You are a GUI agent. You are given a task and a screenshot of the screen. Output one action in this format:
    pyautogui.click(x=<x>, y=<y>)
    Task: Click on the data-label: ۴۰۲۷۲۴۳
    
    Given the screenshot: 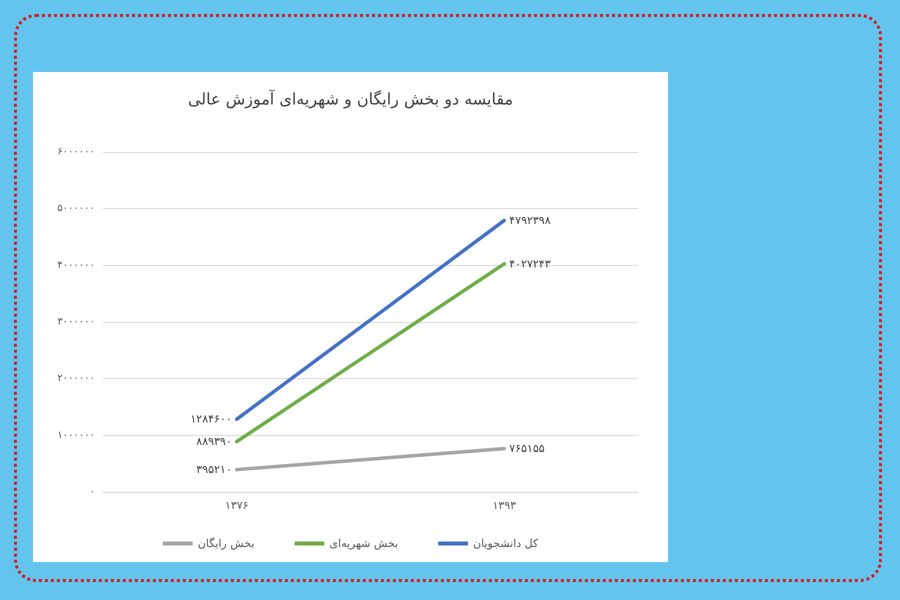 What is the action you would take?
    pyautogui.click(x=530, y=263)
    